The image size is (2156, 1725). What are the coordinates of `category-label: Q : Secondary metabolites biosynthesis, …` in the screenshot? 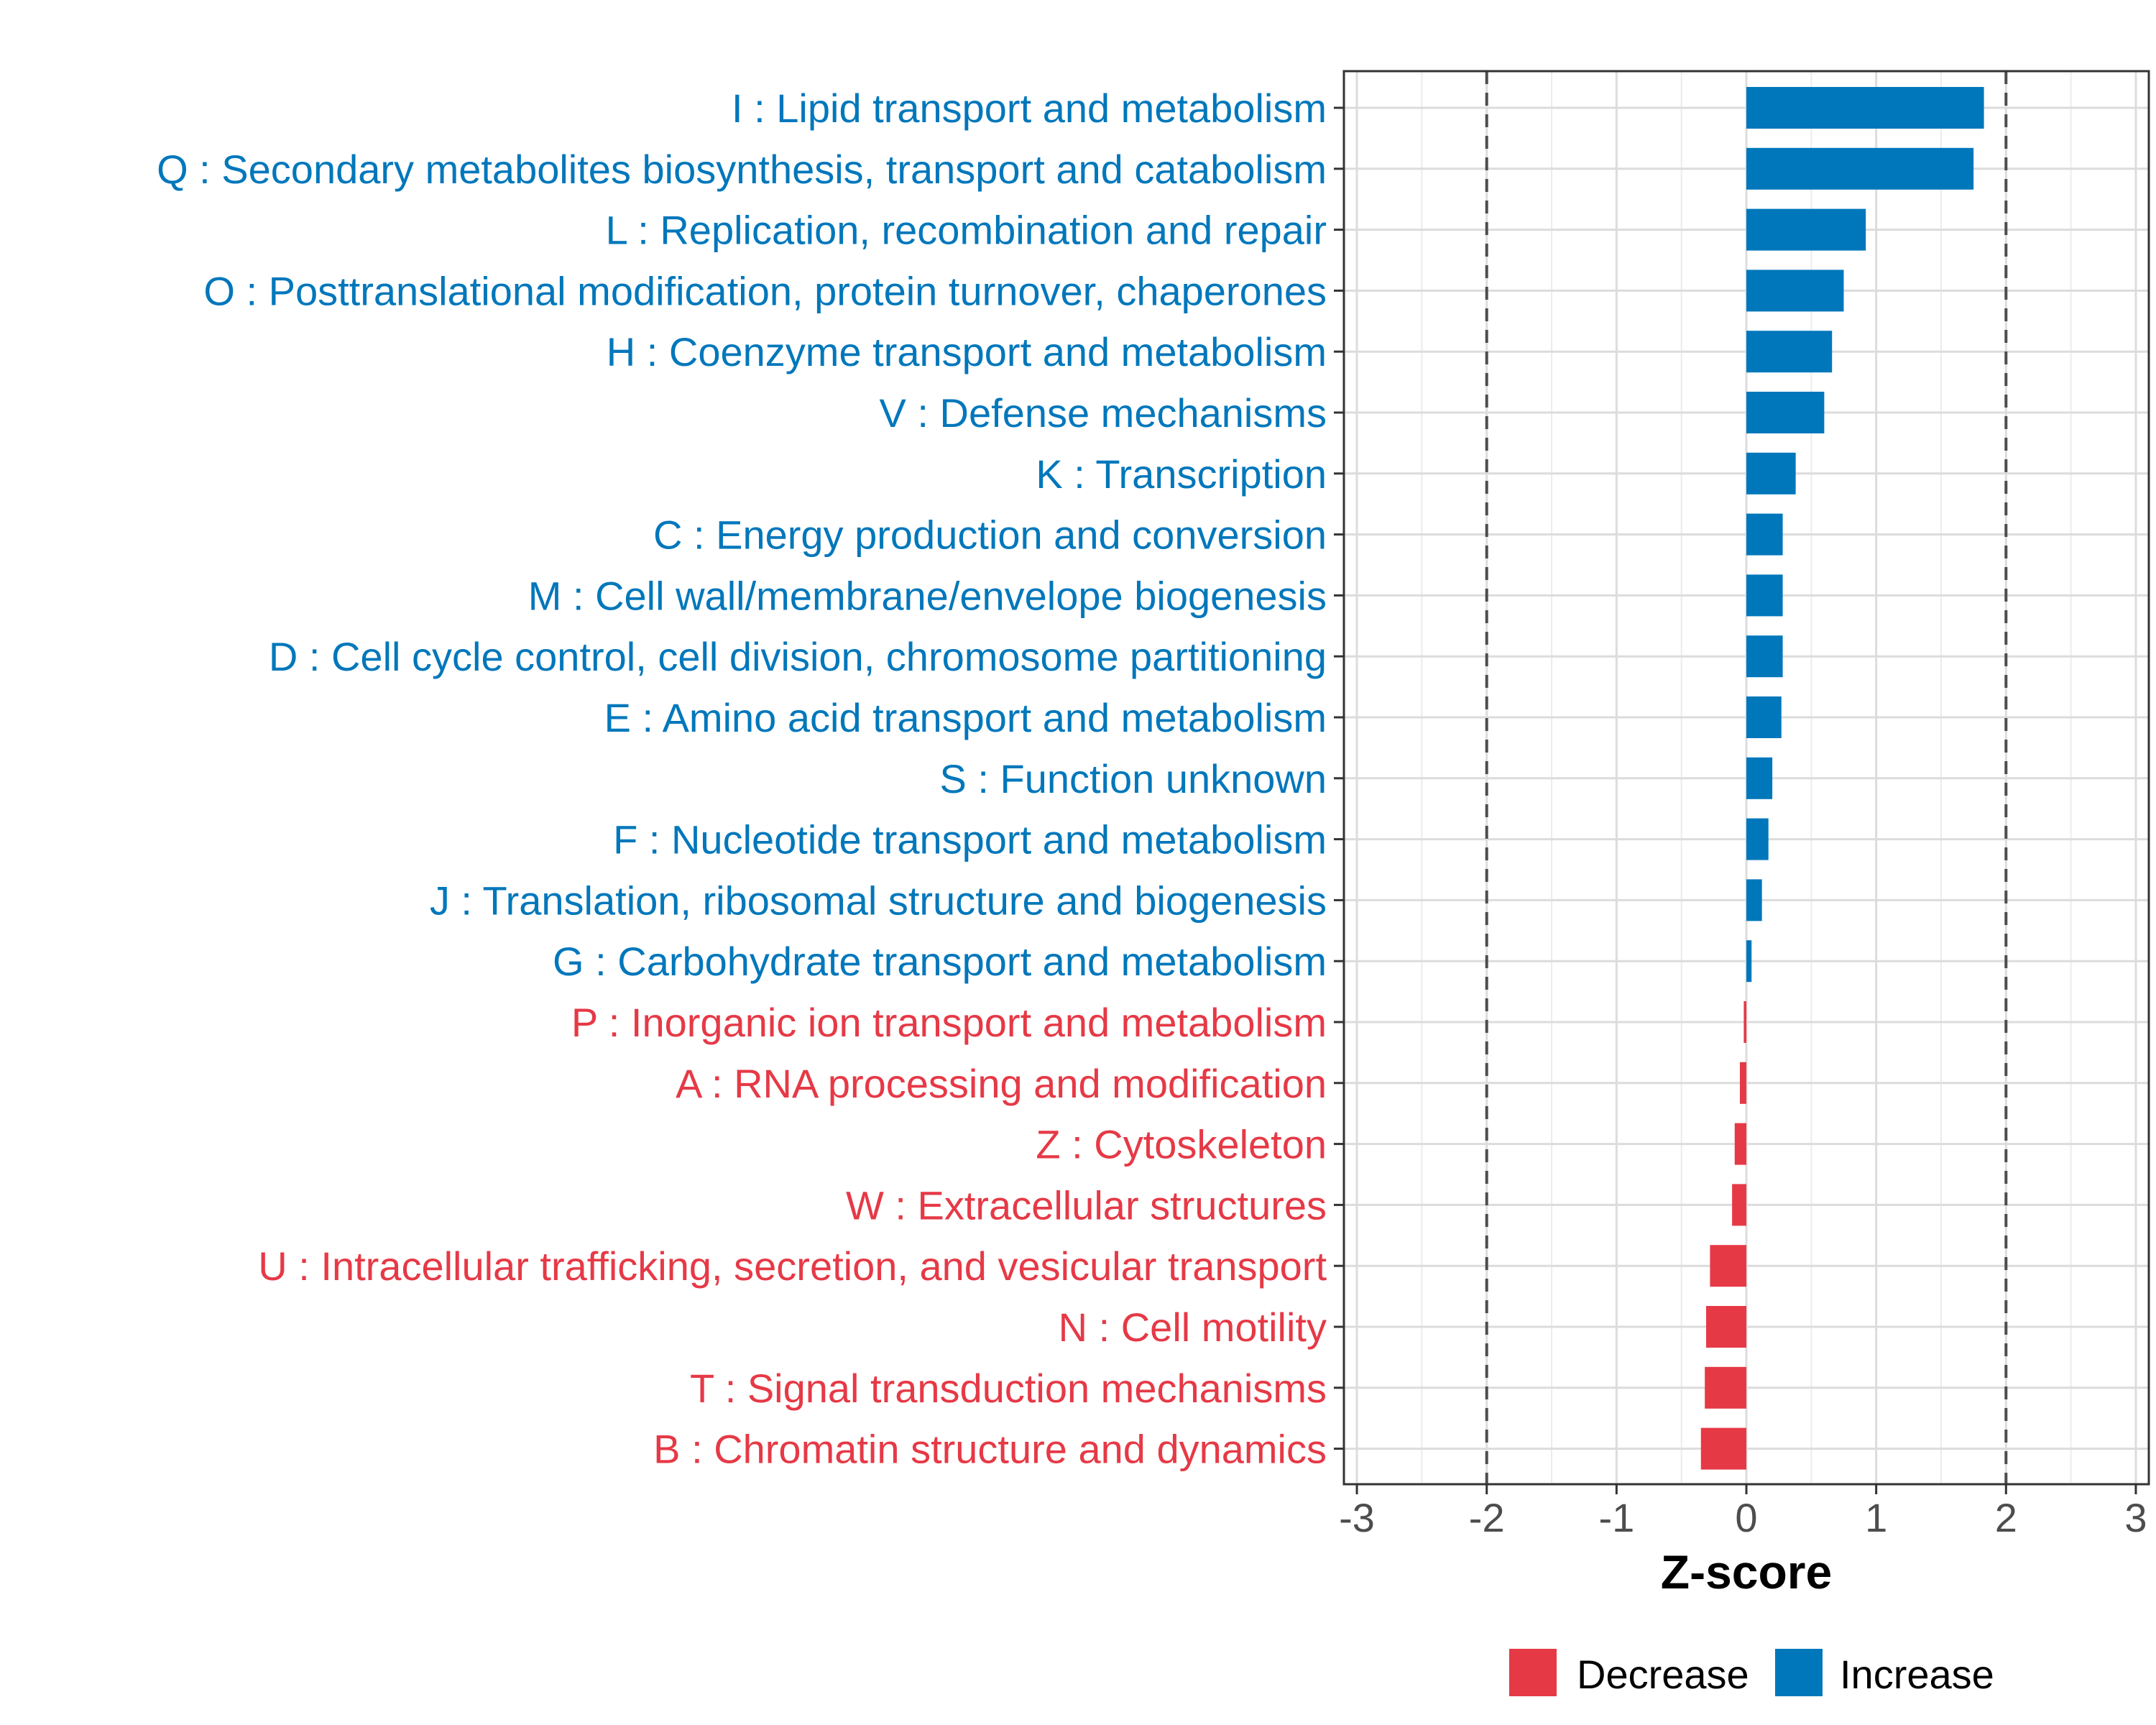 It's located at (742, 169).